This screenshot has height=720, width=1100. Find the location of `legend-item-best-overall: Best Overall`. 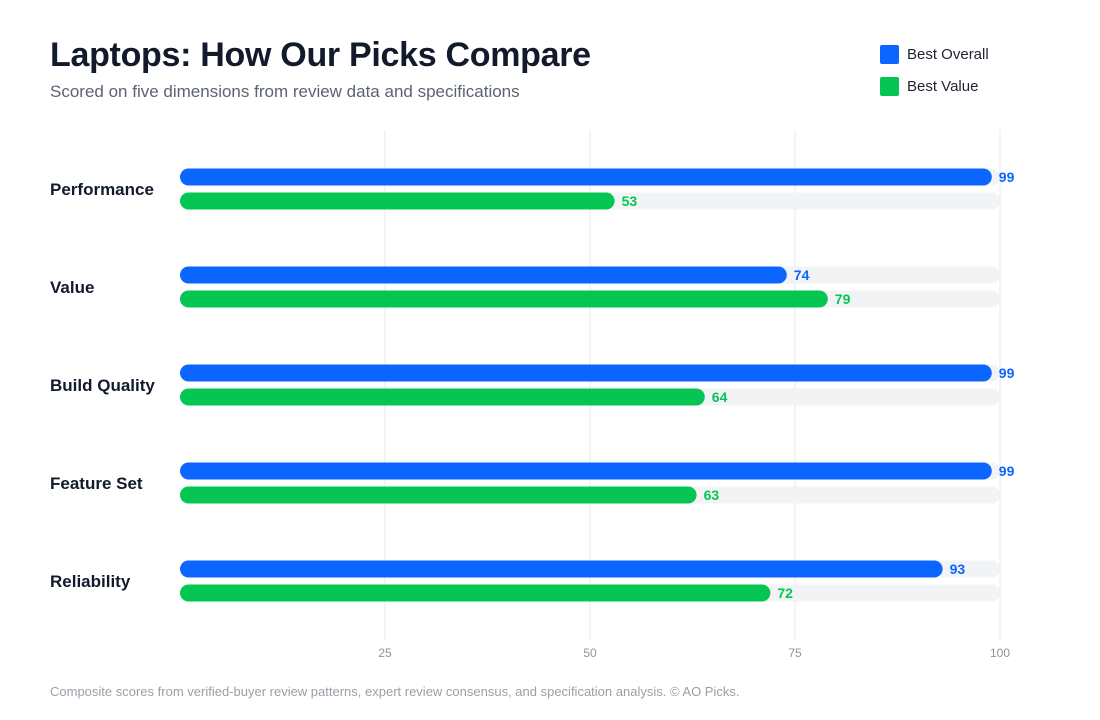

legend-item-best-overall: Best Overall is located at coordinates (934, 54).